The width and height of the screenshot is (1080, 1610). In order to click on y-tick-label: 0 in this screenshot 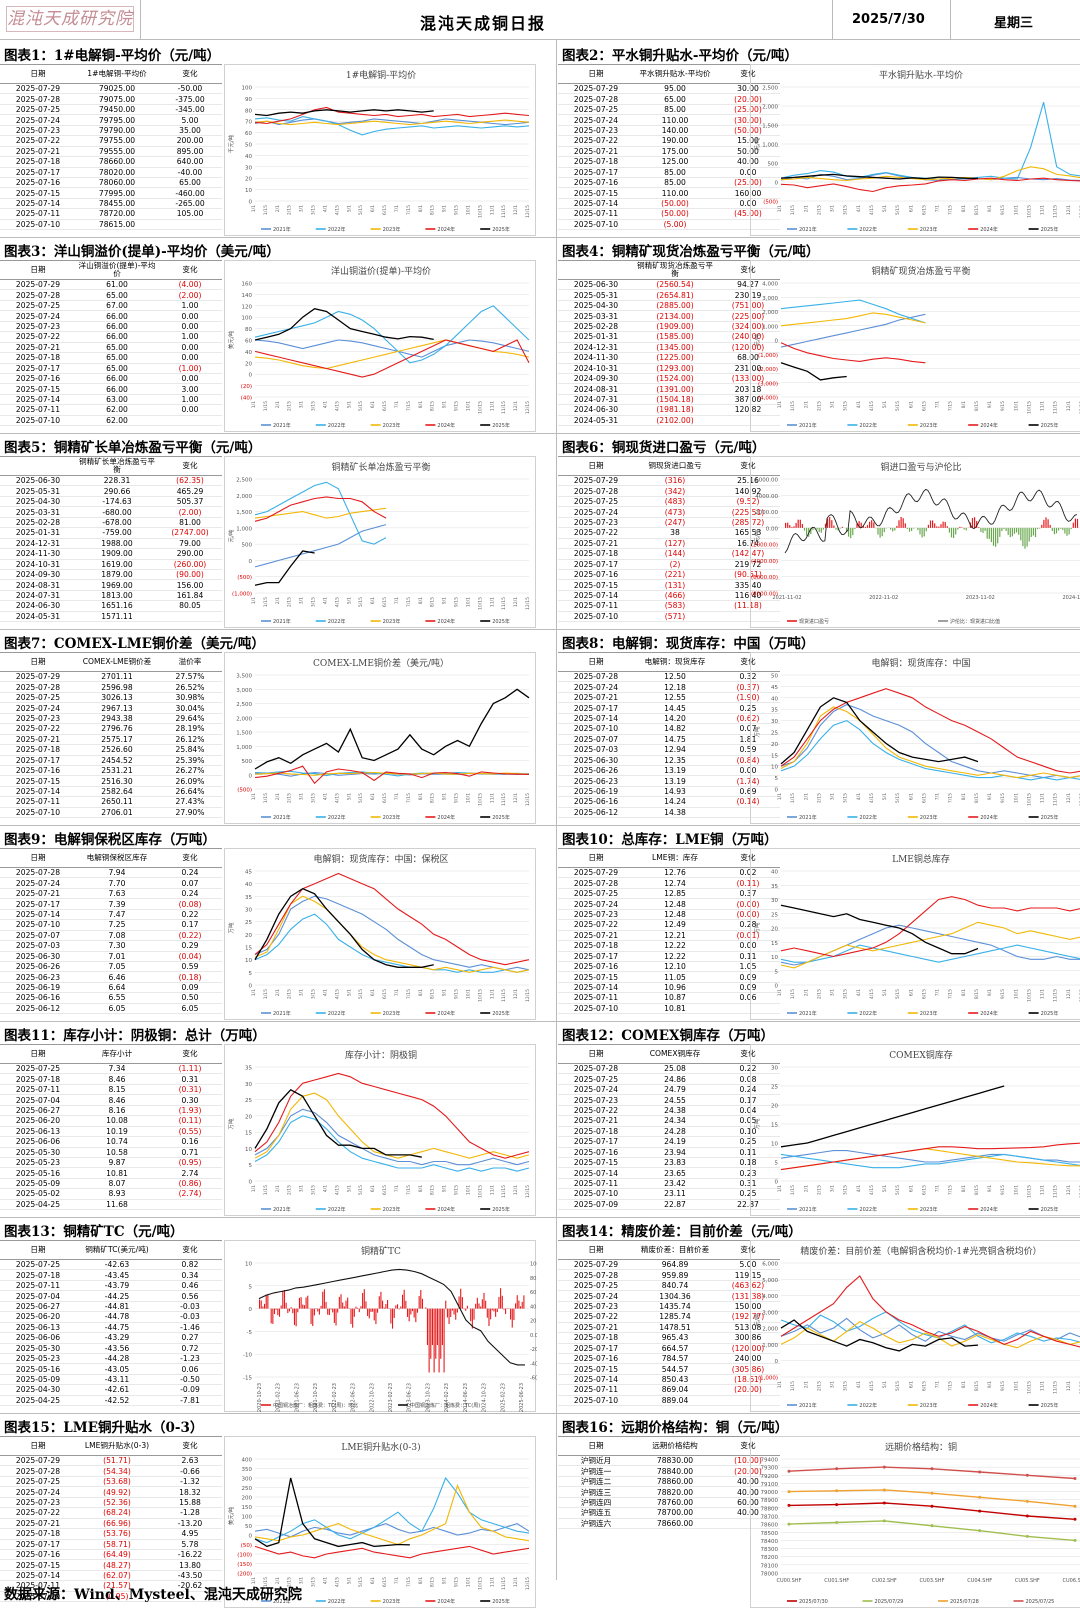, I will do `click(777, 184)`.